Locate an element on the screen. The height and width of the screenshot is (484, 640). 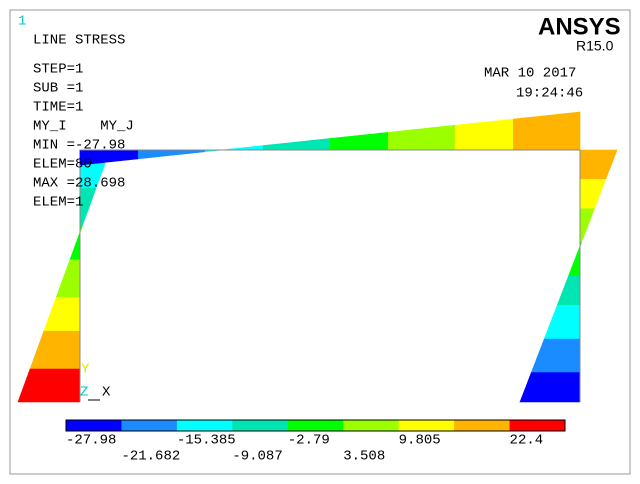
window-number: 1 is located at coordinates (22, 22).